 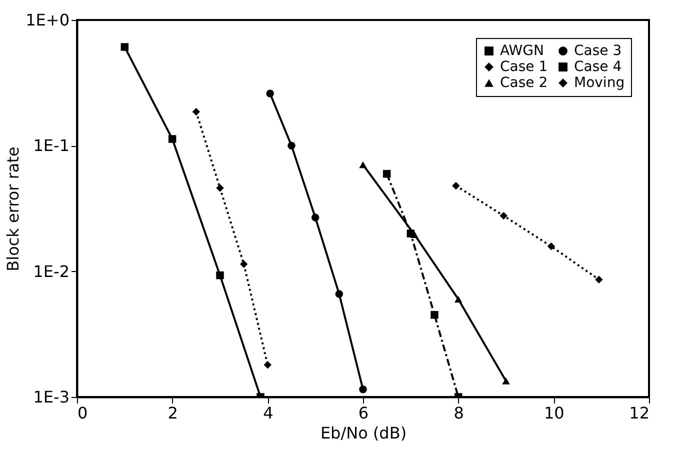 What do you see at coordinates (639, 413) in the screenshot?
I see `x-tick-label: 12` at bounding box center [639, 413].